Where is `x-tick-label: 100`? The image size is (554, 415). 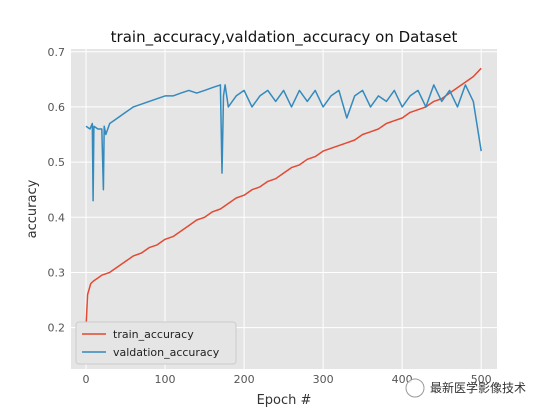 x-tick-label: 100 is located at coordinates (165, 379).